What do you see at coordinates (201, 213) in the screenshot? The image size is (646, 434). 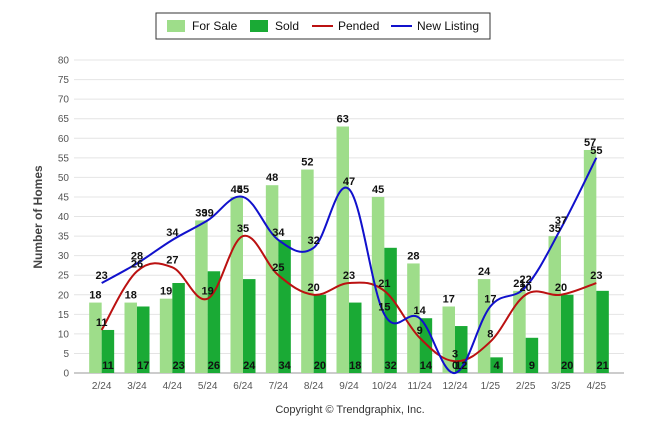 I see `data-label-for-sale: 39` at bounding box center [201, 213].